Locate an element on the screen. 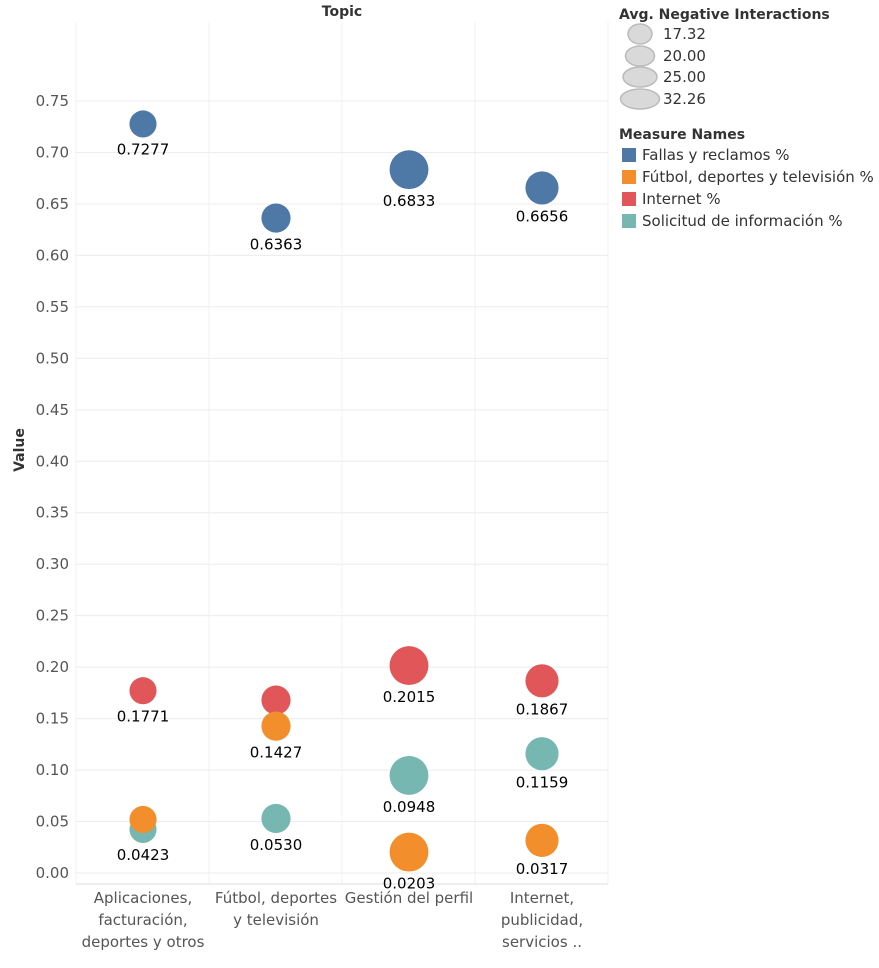 The image size is (879, 968). y-tick-label: 0.05 is located at coordinates (52, 822).